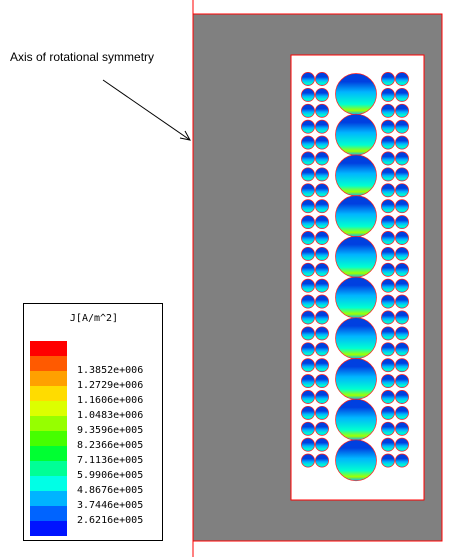 This screenshot has height=557, width=467. I want to click on legend-row: 3.7446e+005, so click(95, 501).